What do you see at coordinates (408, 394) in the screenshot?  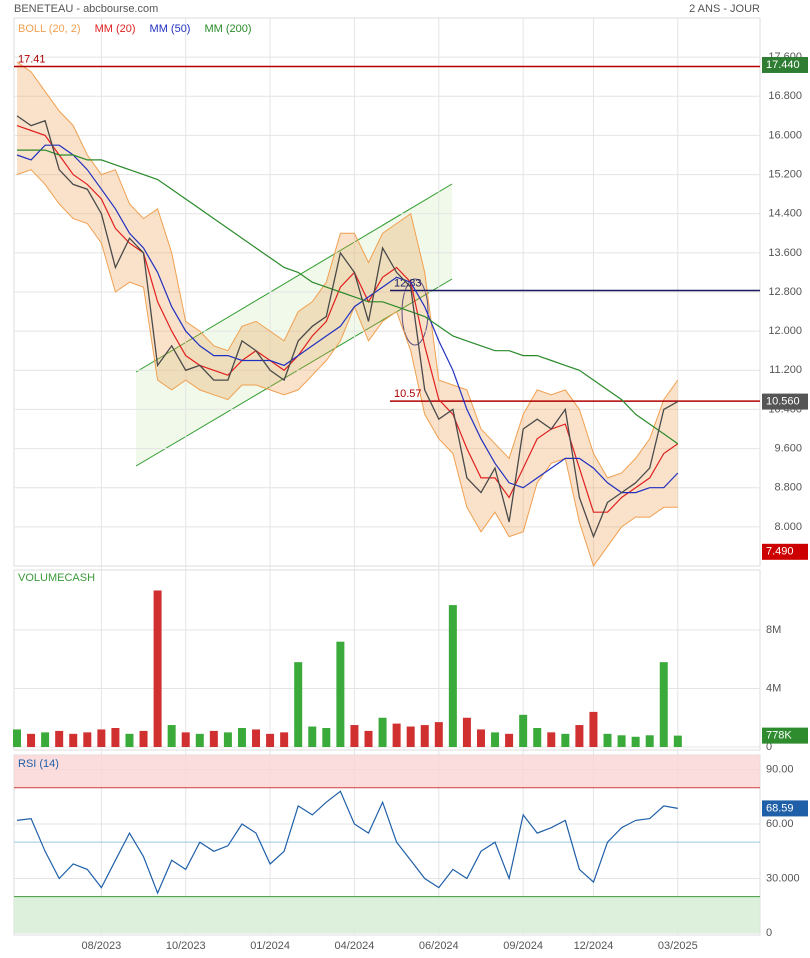 I see `level-label: 10.57` at bounding box center [408, 394].